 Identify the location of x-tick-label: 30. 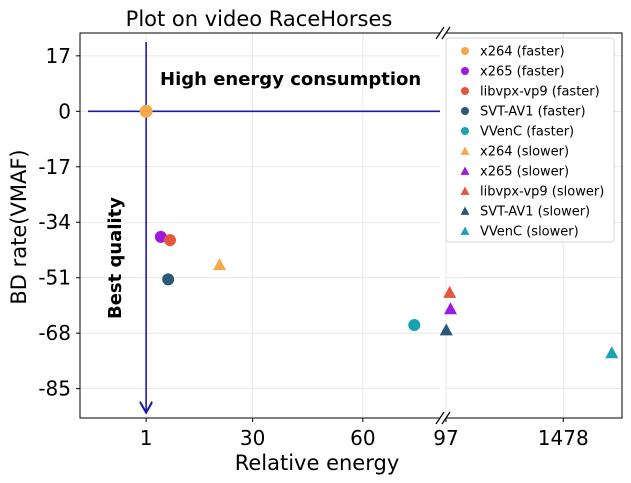
(252, 438).